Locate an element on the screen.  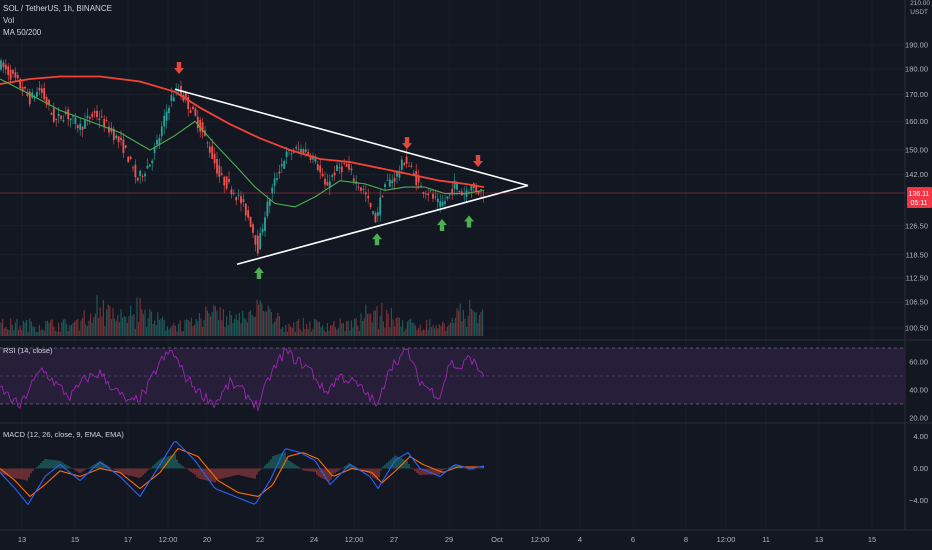
signal-arrows is located at coordinates (328, 170).